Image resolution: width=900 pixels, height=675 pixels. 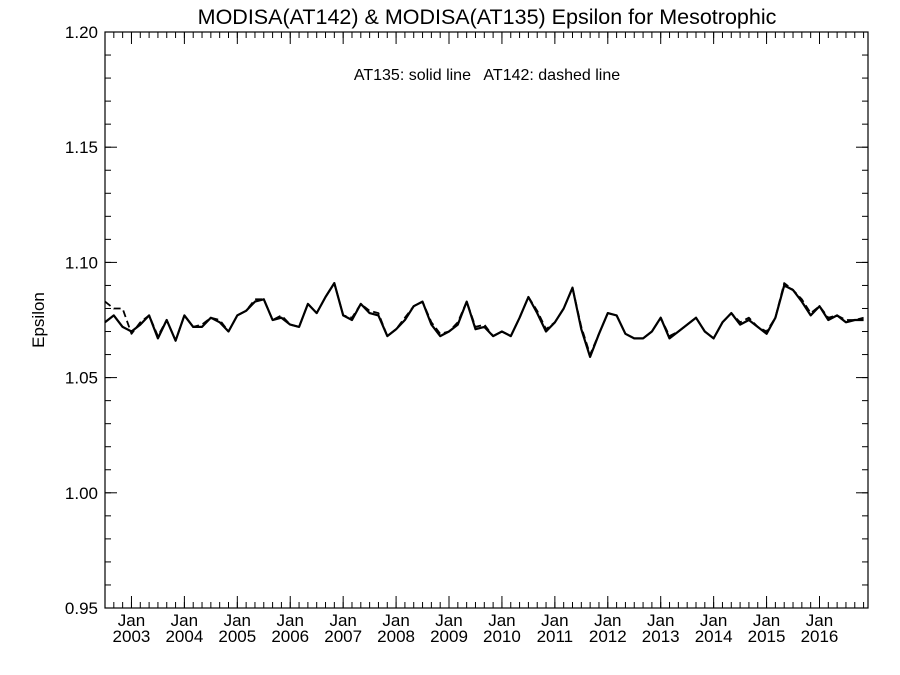 I want to click on series-annotation: AT135: solid line AT142: dashed line, so click(x=487, y=75).